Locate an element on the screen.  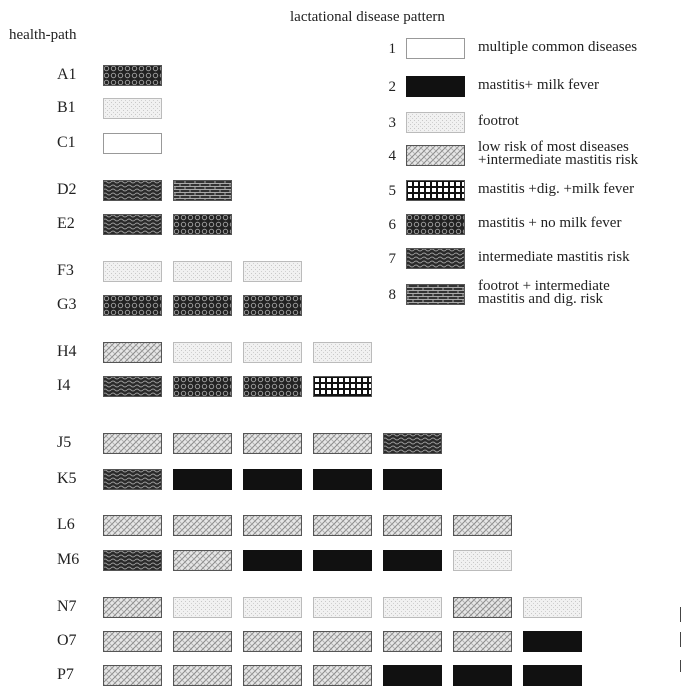
legend-label-line: mastitis + no milk fever is located at coordinates (550, 223).